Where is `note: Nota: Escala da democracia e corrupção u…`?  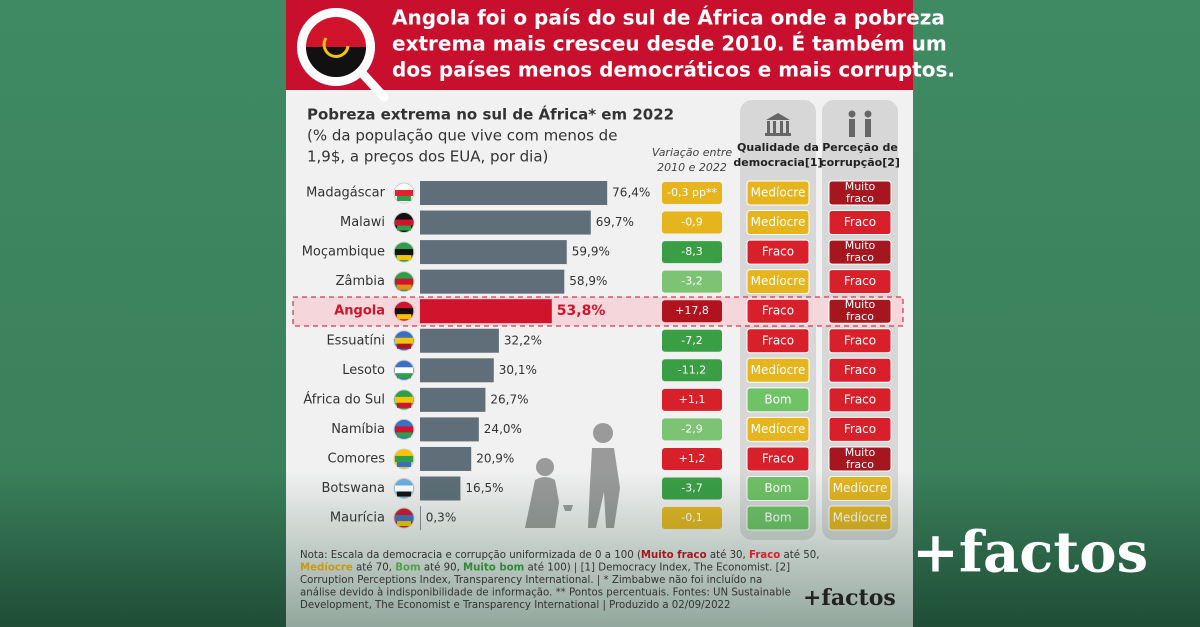
note: Nota: Escala da democracia e corrupção u… is located at coordinates (559, 580).